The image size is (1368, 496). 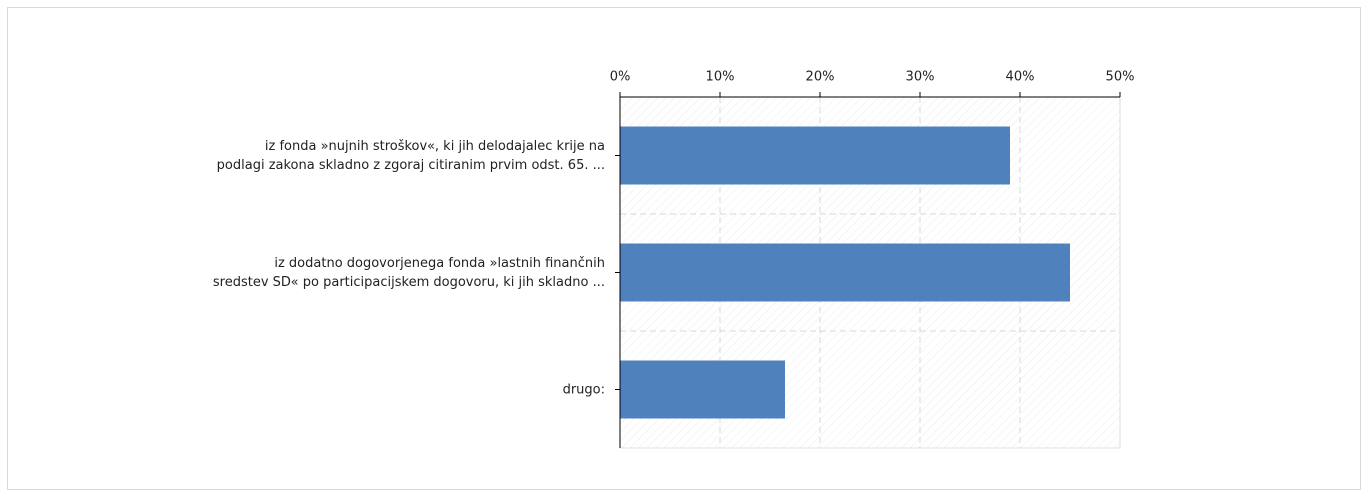 What do you see at coordinates (820, 77) in the screenshot?
I see `x-tick-label: 20%` at bounding box center [820, 77].